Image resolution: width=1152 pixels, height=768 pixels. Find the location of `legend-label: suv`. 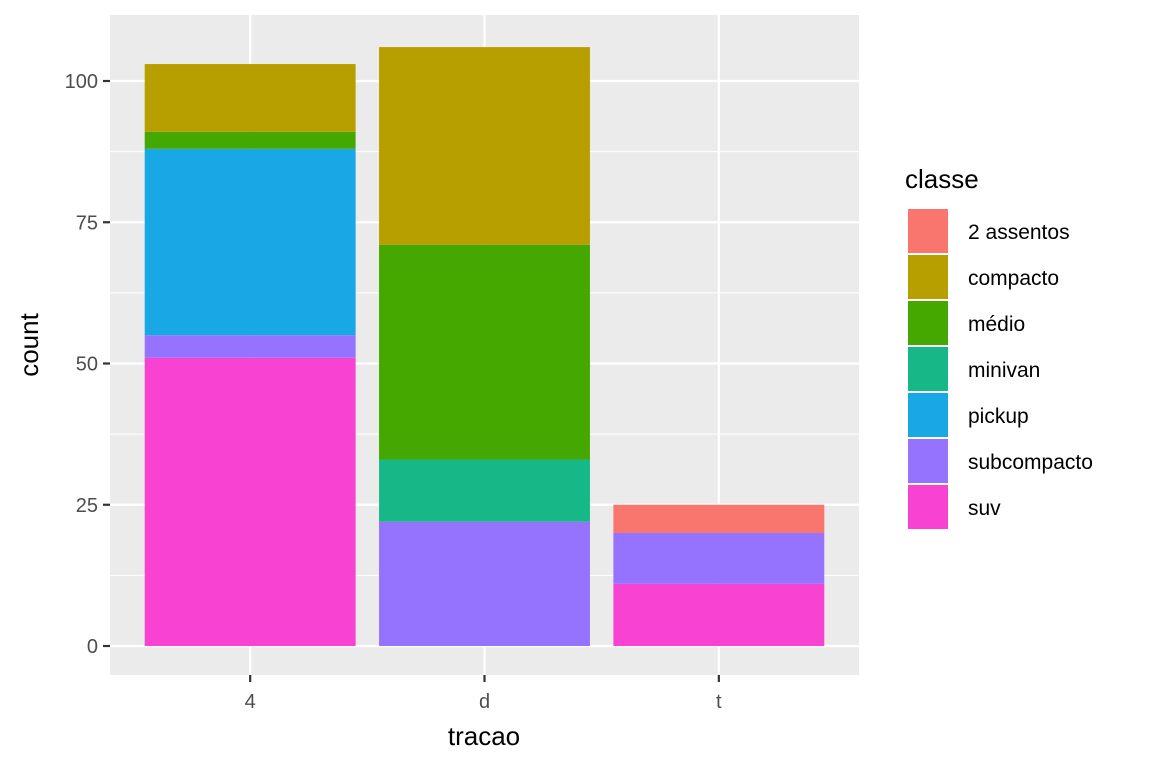

legend-label: suv is located at coordinates (984, 508).